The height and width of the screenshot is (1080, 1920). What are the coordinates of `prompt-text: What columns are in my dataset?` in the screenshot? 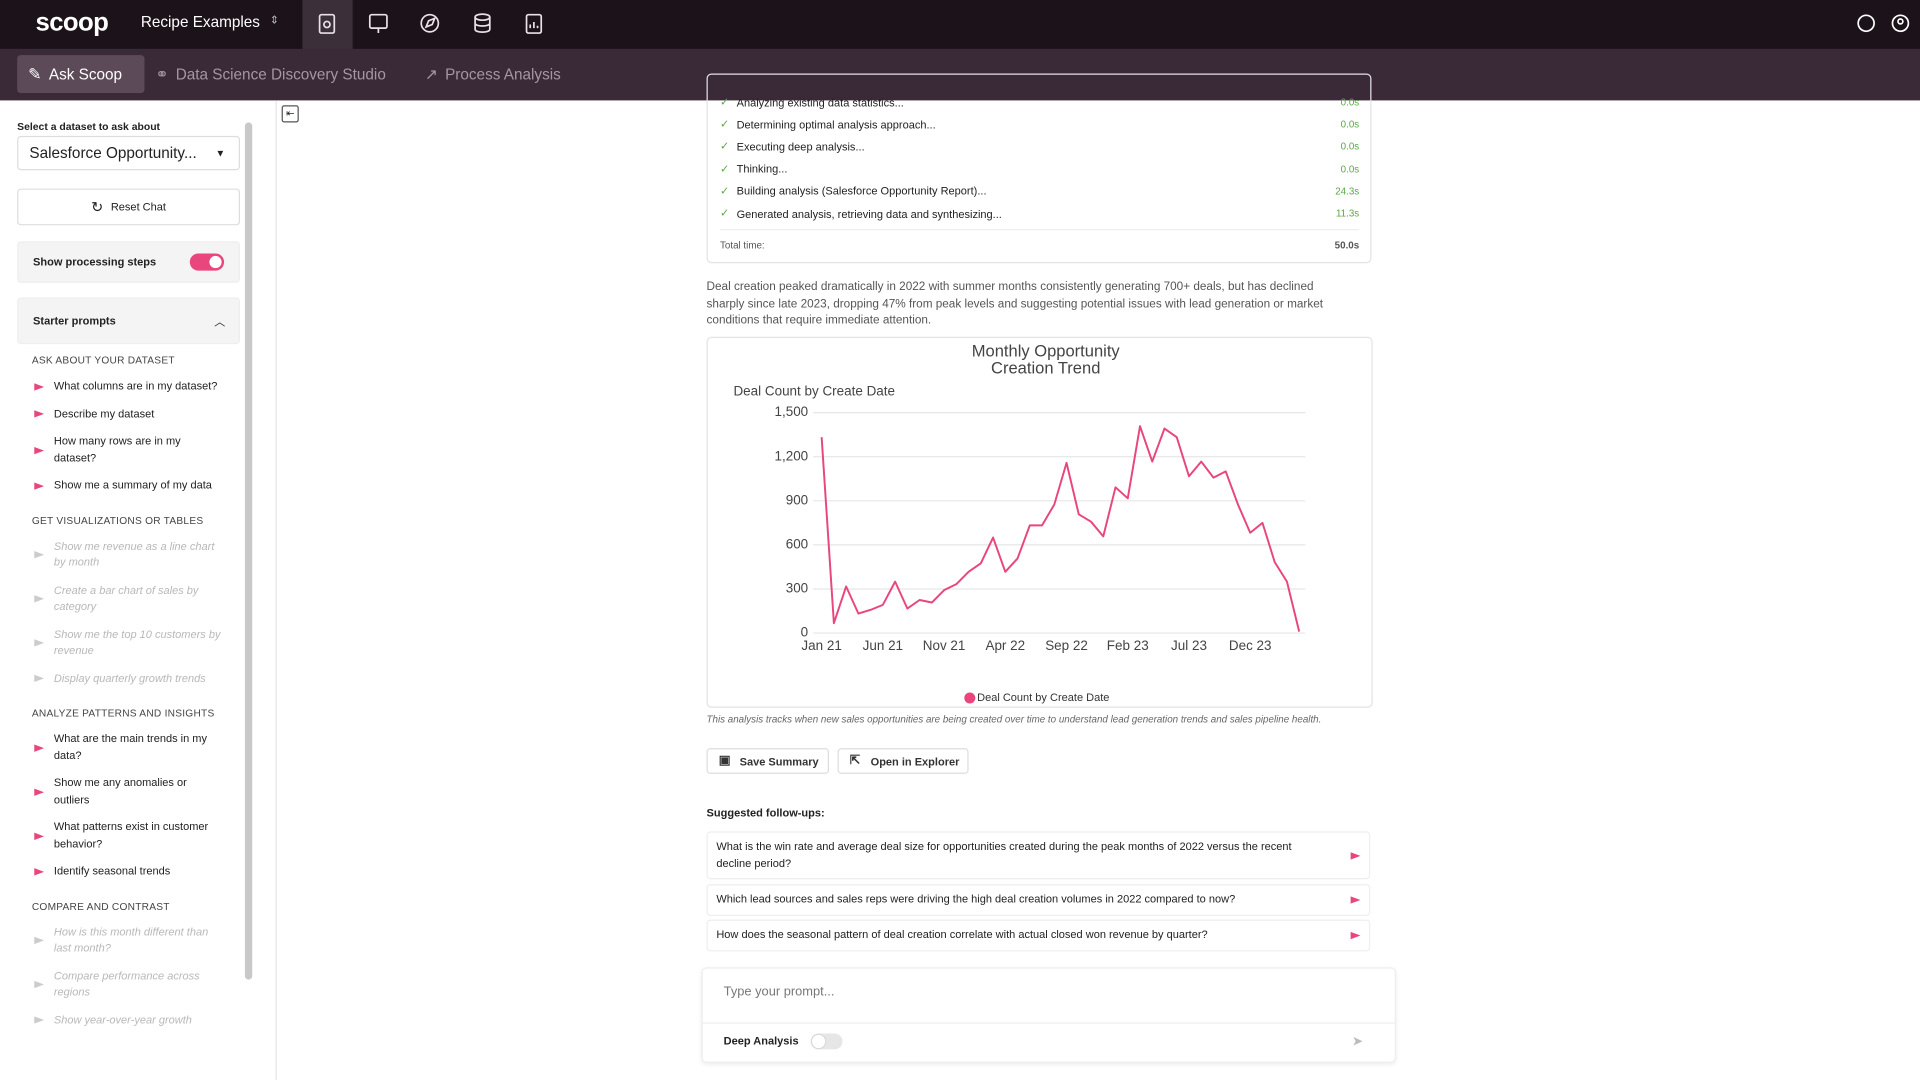 It's located at (135, 385).